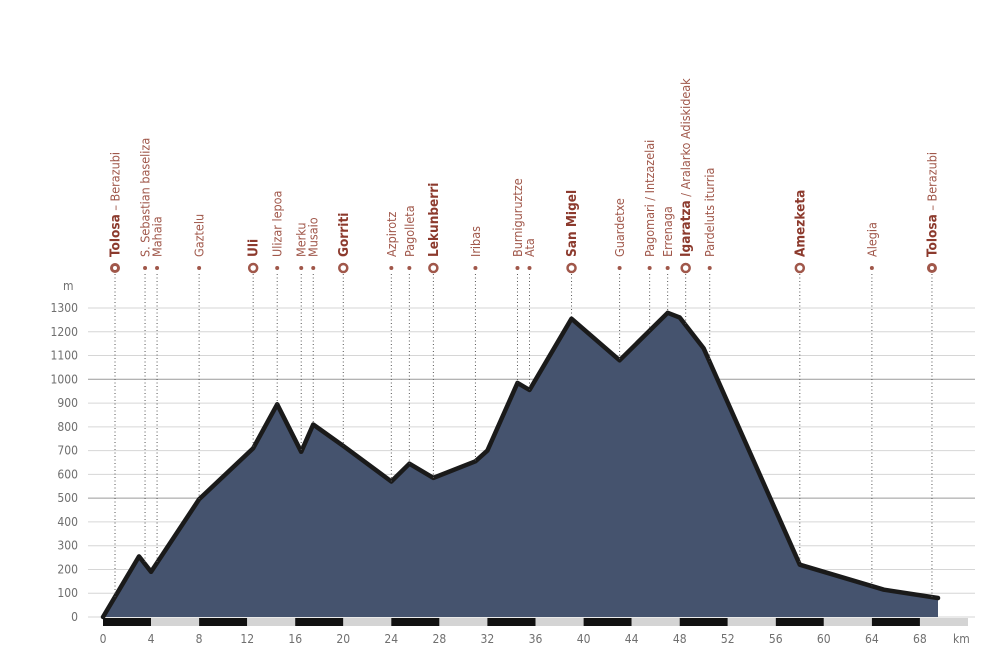 Image resolution: width=1000 pixels, height=666 pixels. Describe the element at coordinates (619, 227) in the screenshot. I see `place-label: Guardetxe` at that location.